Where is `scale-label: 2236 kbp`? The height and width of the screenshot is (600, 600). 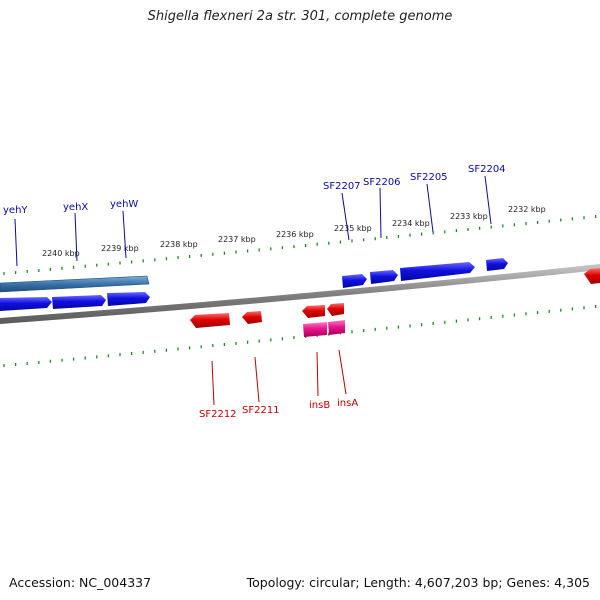 scale-label: 2236 kbp is located at coordinates (295, 234).